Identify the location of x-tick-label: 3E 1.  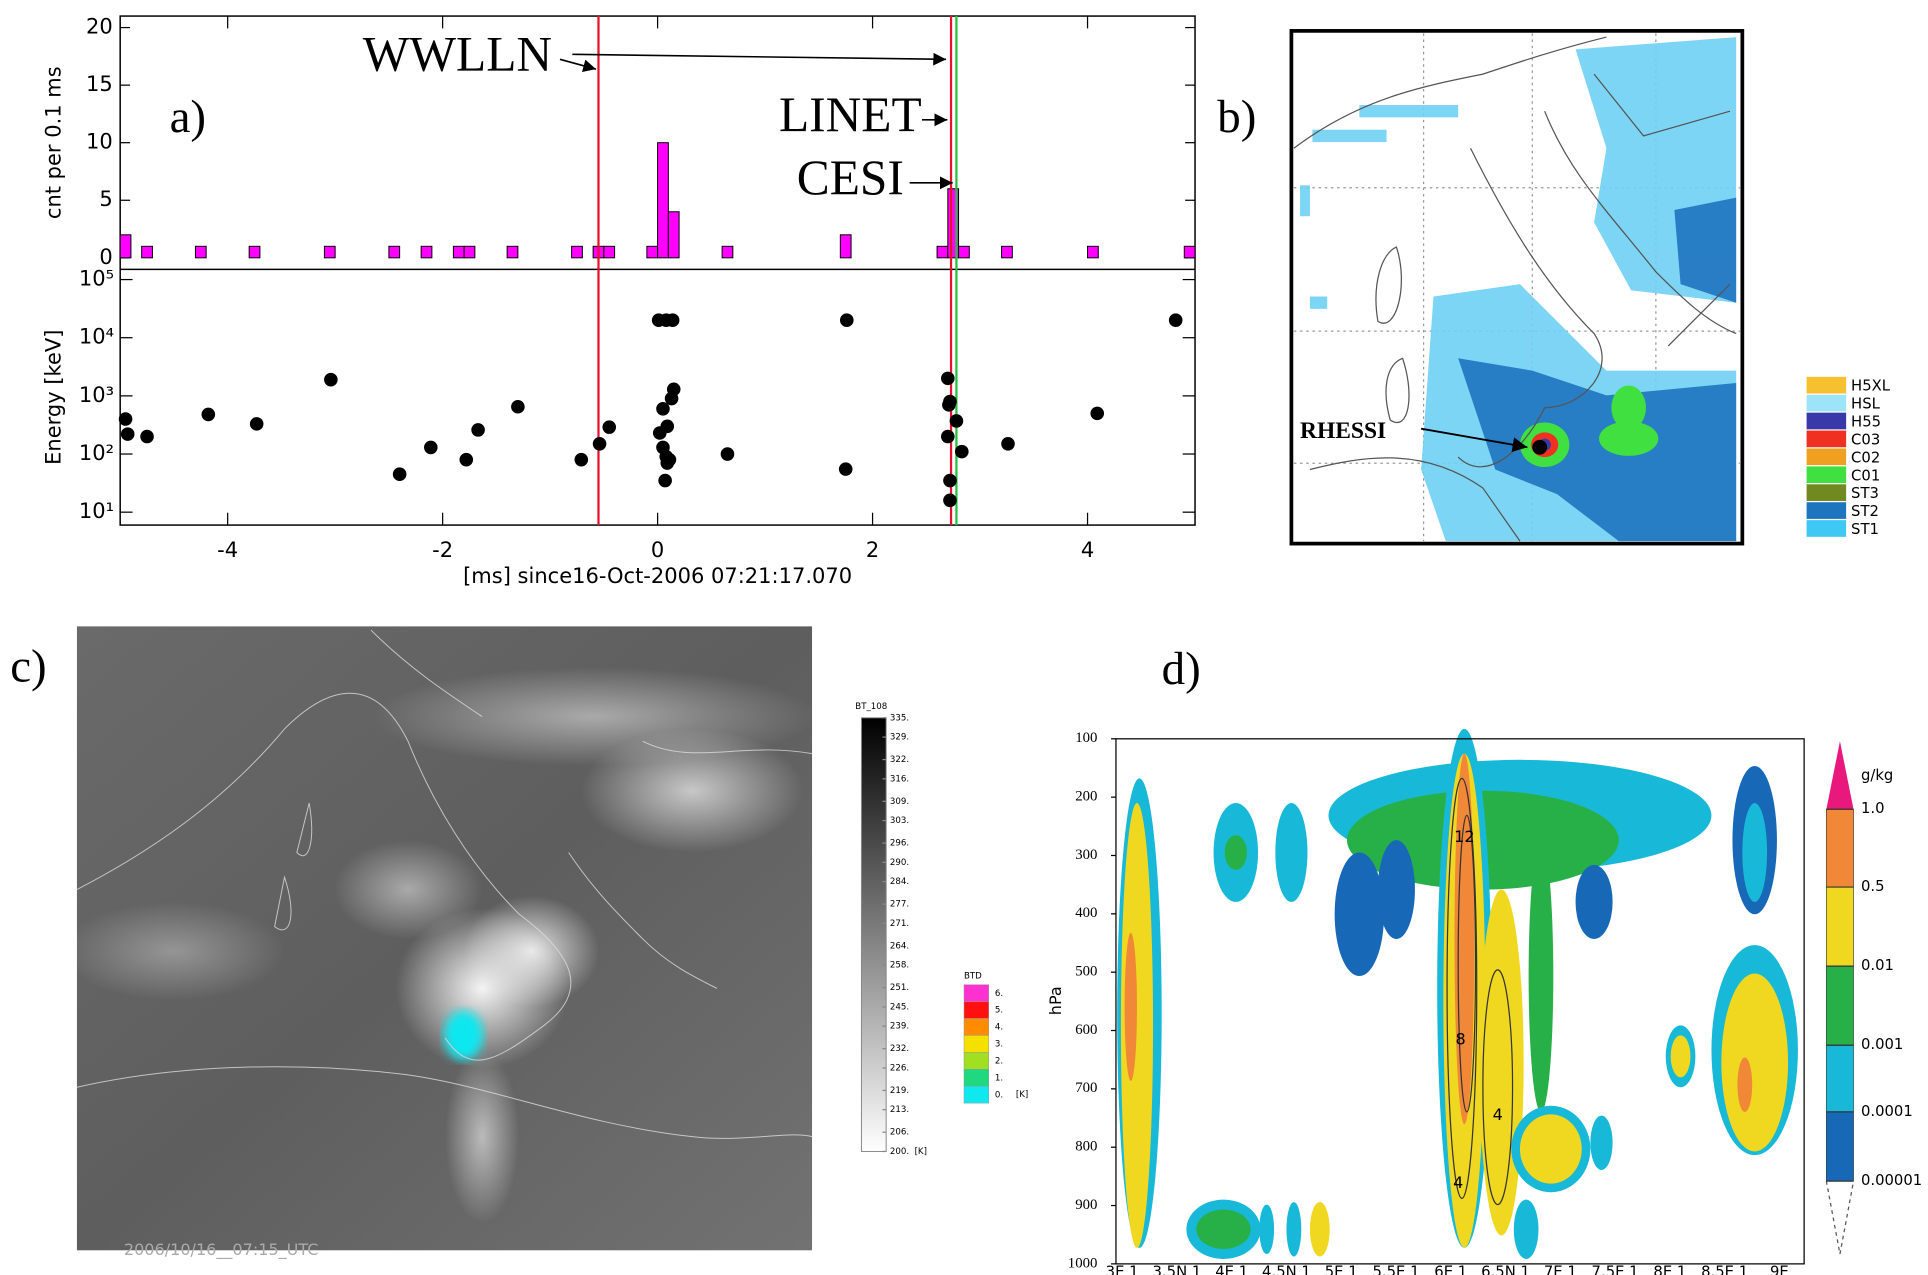
(1122, 1269).